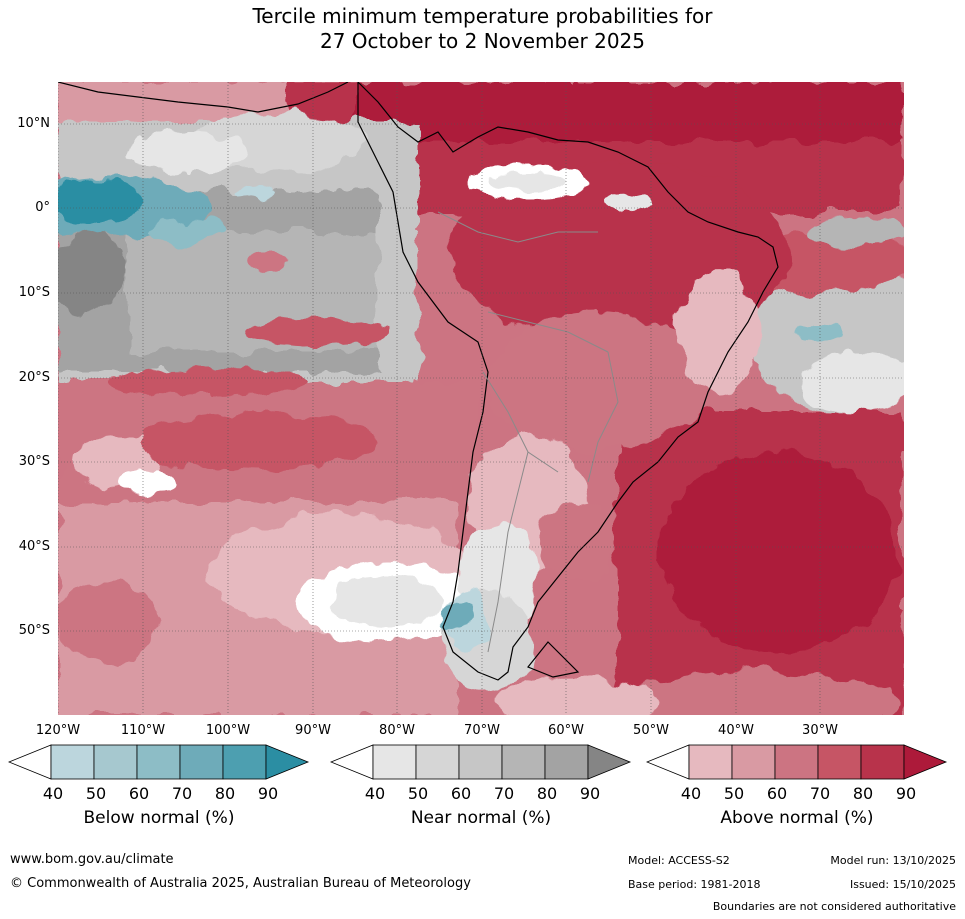 The height and width of the screenshot is (919, 965). Describe the element at coordinates (287, 762) in the screenshot. I see `below-colorbar-max-arrow` at that location.